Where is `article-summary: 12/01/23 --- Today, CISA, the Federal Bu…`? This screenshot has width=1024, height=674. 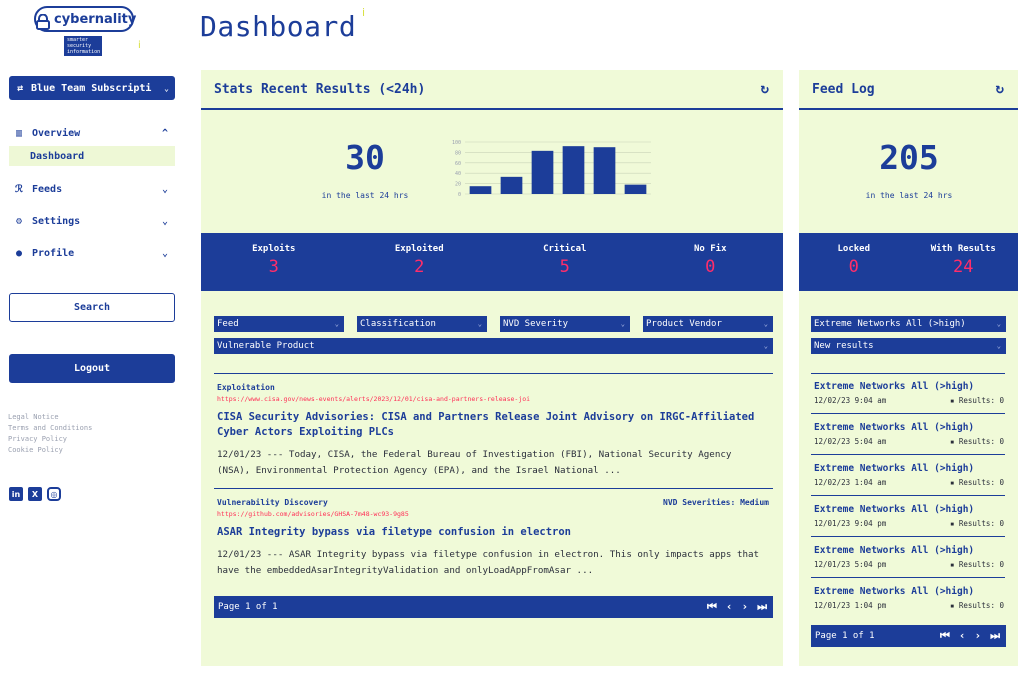
article-summary: 12/01/23 --- Today, CISA, the Federal Bu… is located at coordinates (474, 462).